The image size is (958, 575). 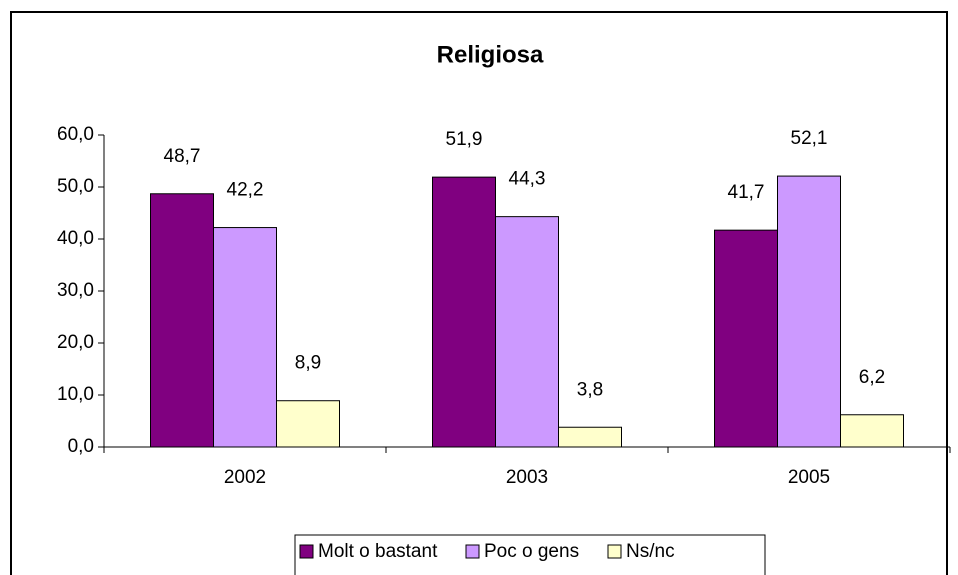 What do you see at coordinates (75, 186) in the screenshot?
I see `y-tick-label: 50,0` at bounding box center [75, 186].